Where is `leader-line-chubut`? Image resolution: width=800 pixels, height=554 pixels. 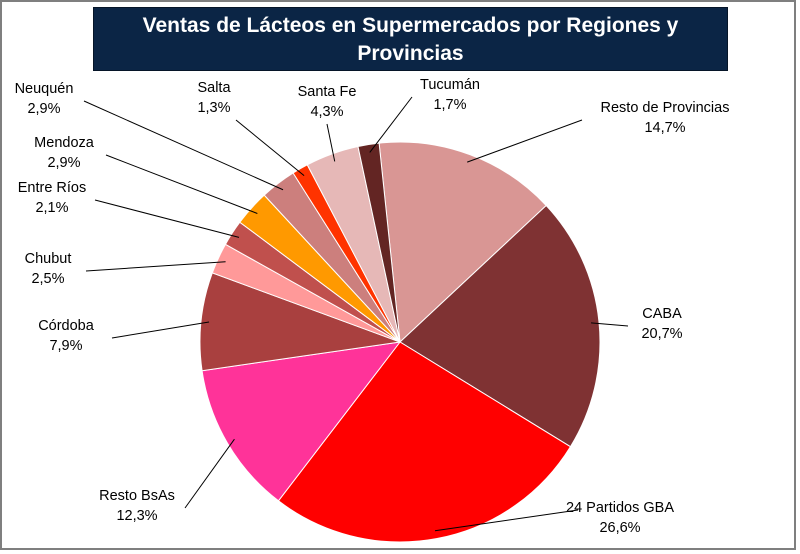 leader-line-chubut is located at coordinates (155, 266).